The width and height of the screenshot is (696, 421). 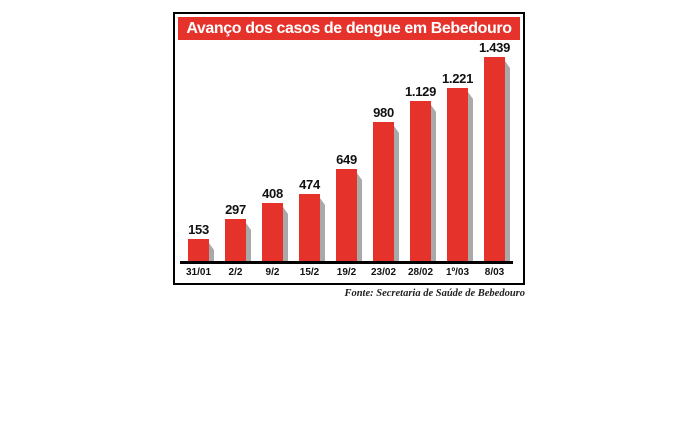 What do you see at coordinates (309, 150) in the screenshot?
I see `bar-column: 474` at bounding box center [309, 150].